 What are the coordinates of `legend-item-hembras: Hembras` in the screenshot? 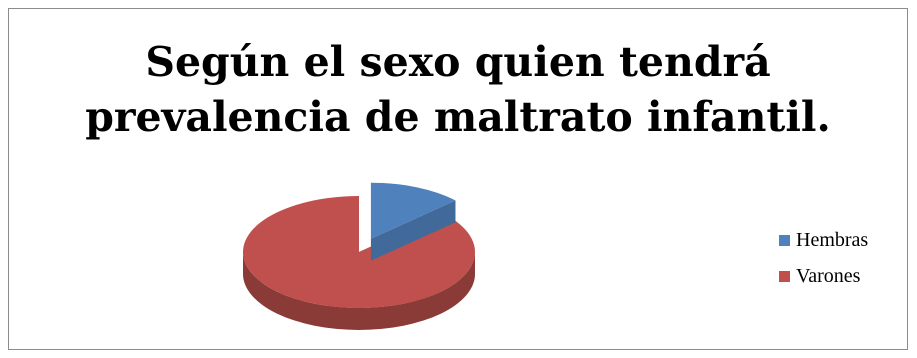 It's located at (823, 240).